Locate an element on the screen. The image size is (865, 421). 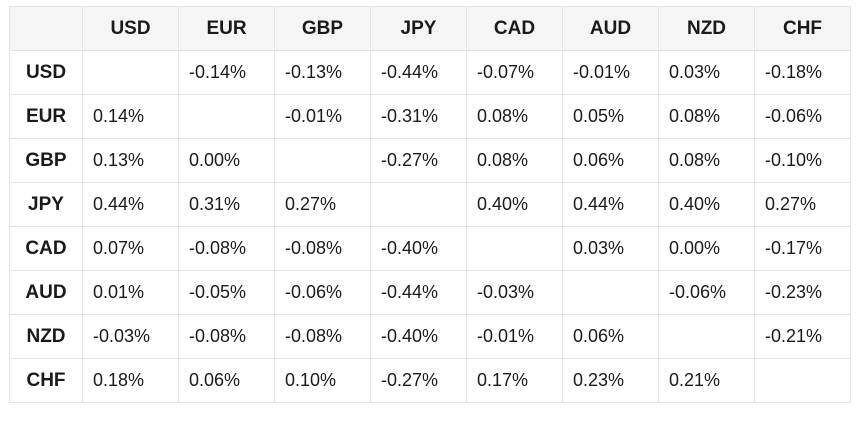
rate-cell: 0.17% is located at coordinates (514, 380).